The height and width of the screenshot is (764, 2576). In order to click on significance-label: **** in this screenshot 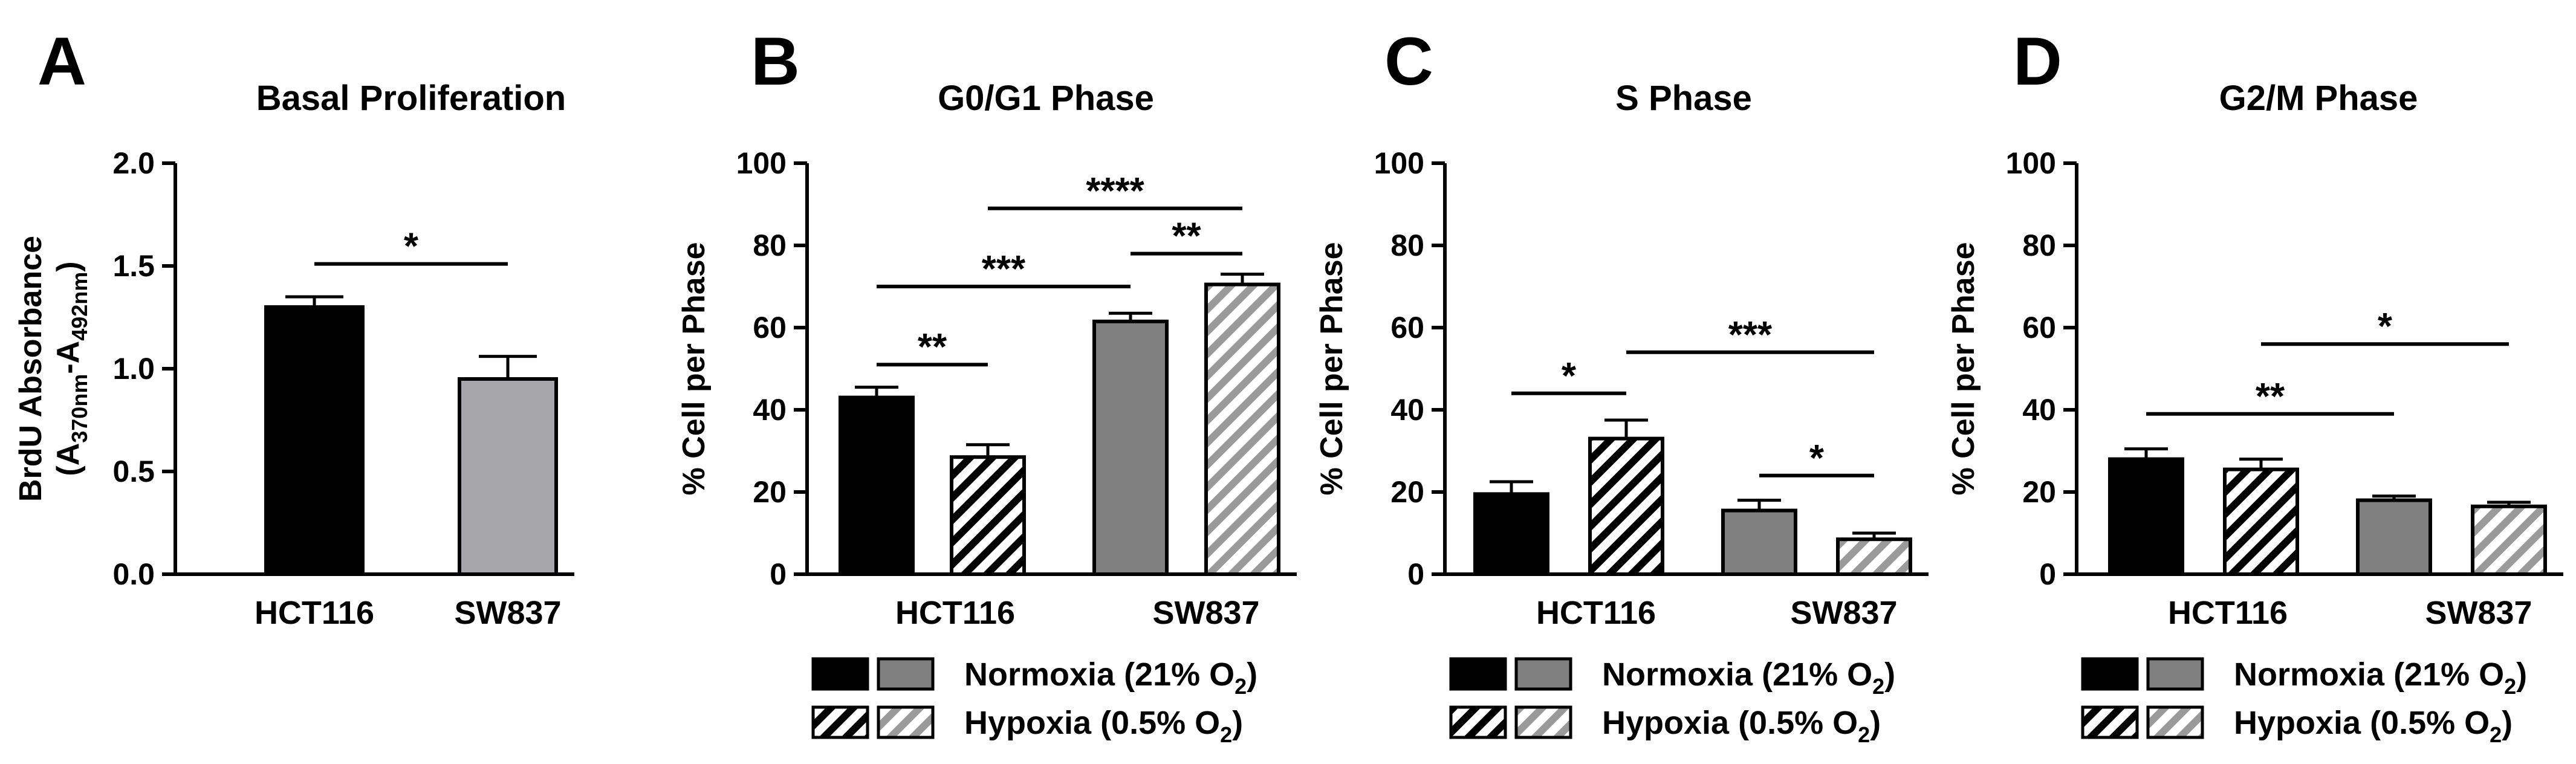, I will do `click(1115, 191)`.